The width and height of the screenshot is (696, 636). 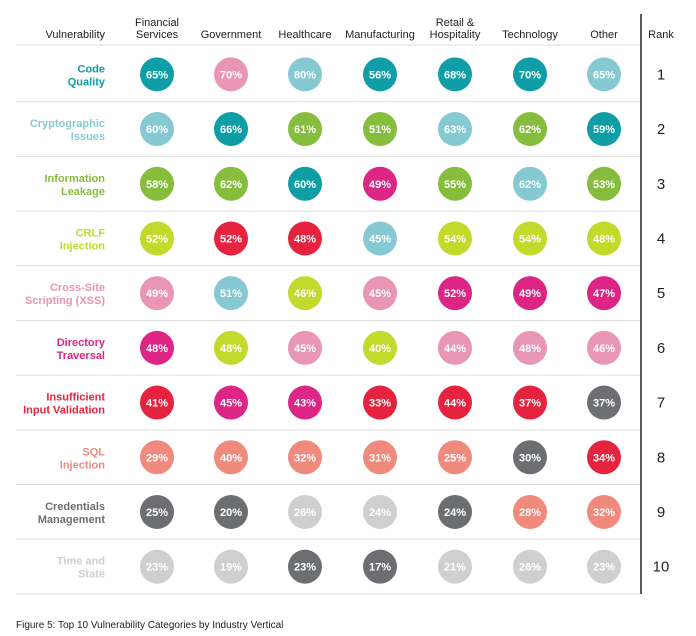 I want to click on rank-value: 5, so click(x=661, y=293).